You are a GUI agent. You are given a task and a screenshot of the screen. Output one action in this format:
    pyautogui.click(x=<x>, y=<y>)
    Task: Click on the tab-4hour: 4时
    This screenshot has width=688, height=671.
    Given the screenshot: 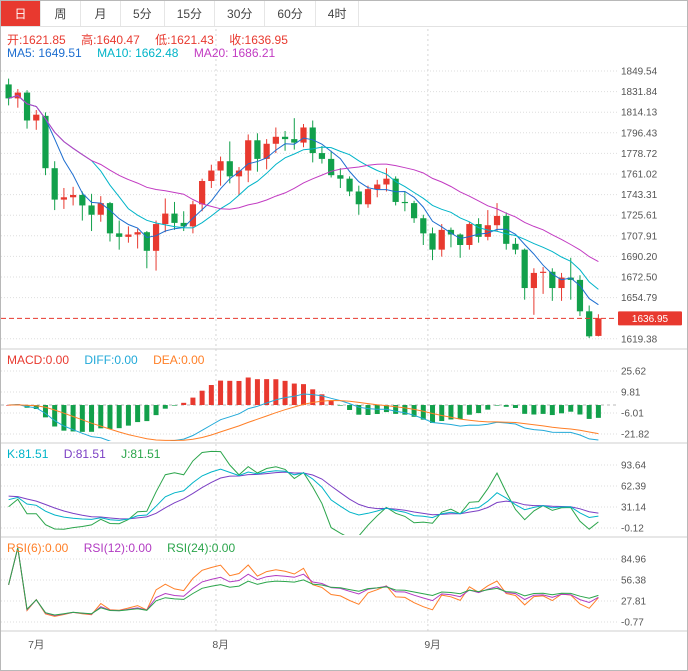 What is the action you would take?
    pyautogui.click(x=337, y=13)
    